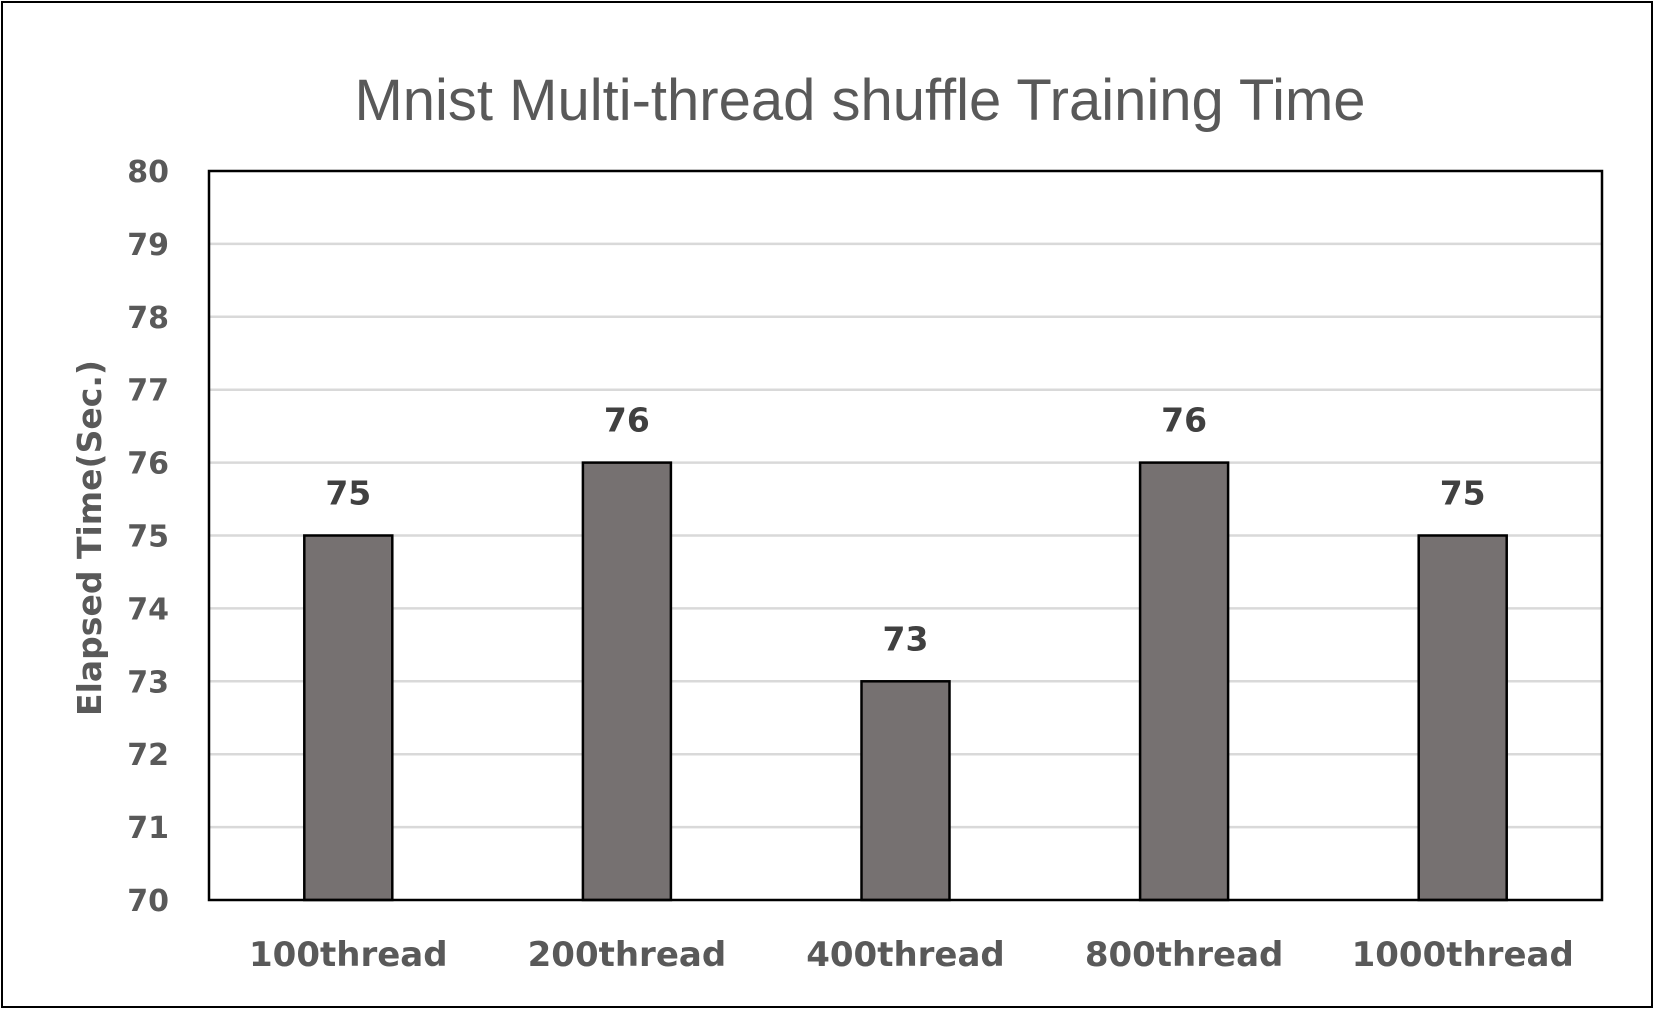 This screenshot has width=1654, height=1009. What do you see at coordinates (906, 638) in the screenshot?
I see `data-label: 73` at bounding box center [906, 638].